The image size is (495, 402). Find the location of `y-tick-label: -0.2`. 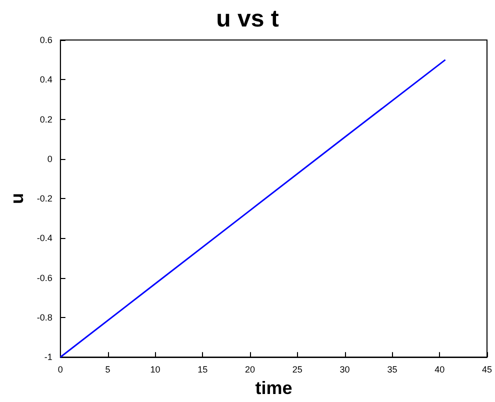

y-tick-label: -0.2 is located at coordinates (44, 199).